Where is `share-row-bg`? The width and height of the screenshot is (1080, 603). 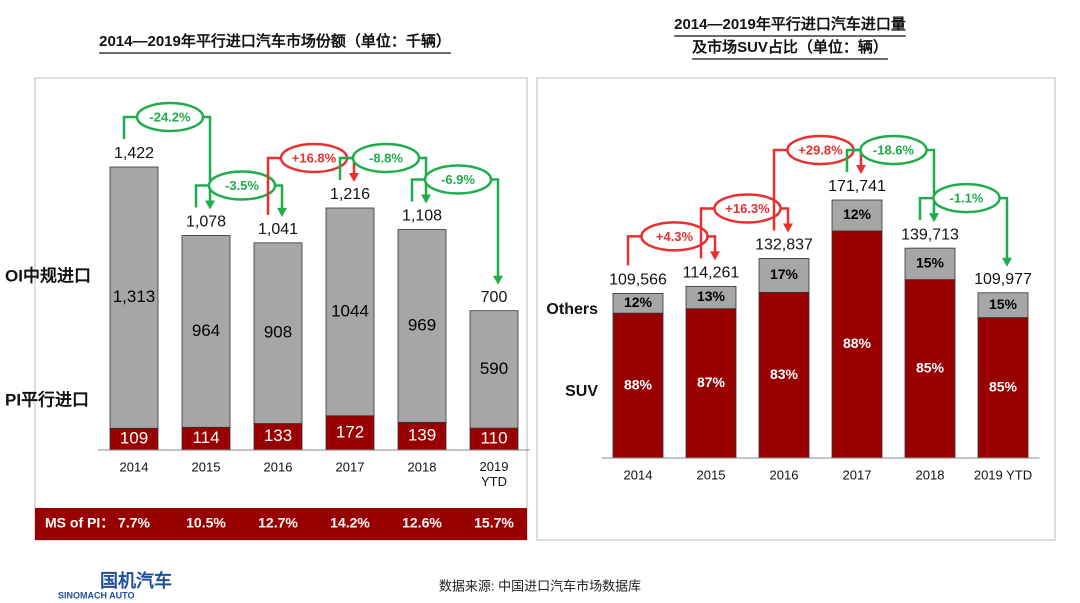
share-row-bg is located at coordinates (281, 524).